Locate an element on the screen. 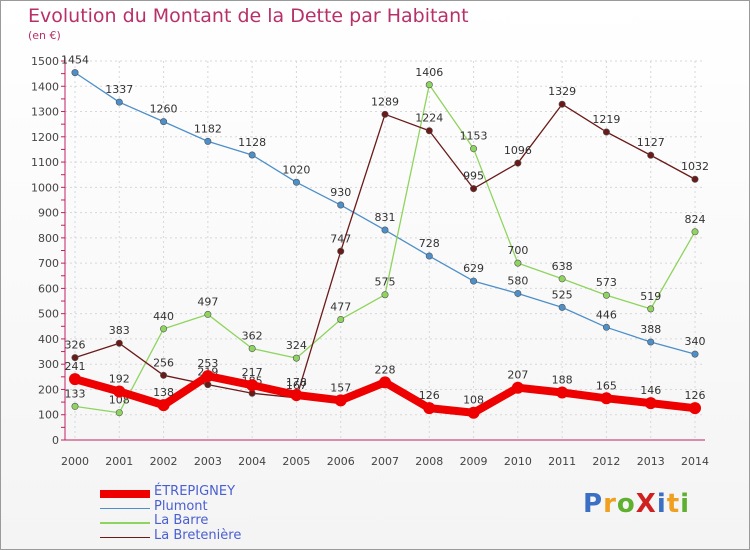 Image resolution: width=750 pixels, height=550 pixels. data-label: 1260 is located at coordinates (164, 109).